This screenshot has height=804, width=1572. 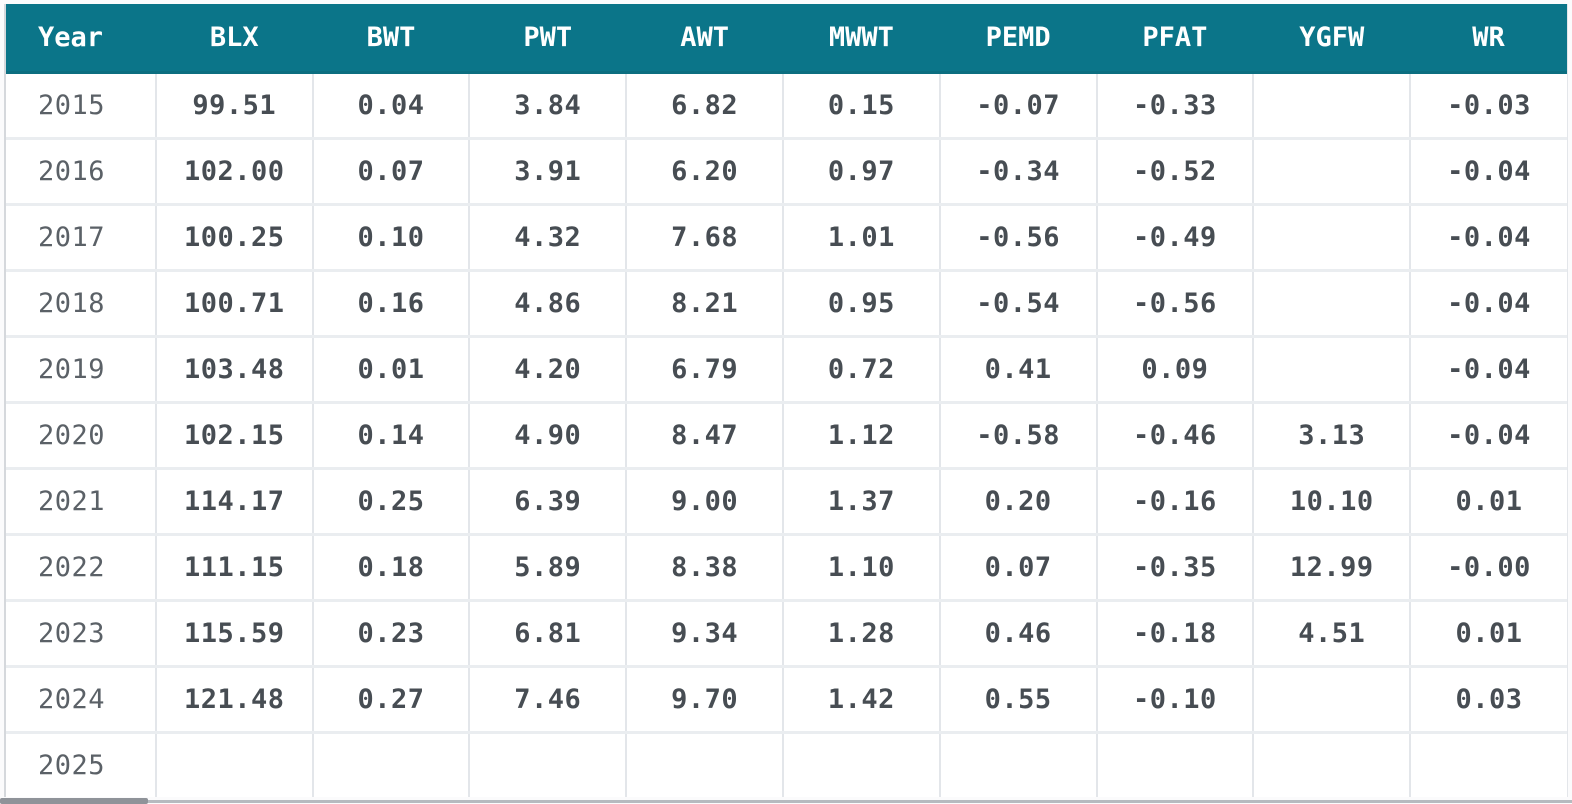 What do you see at coordinates (548, 106) in the screenshot?
I see `cell-pwt: 3.84` at bounding box center [548, 106].